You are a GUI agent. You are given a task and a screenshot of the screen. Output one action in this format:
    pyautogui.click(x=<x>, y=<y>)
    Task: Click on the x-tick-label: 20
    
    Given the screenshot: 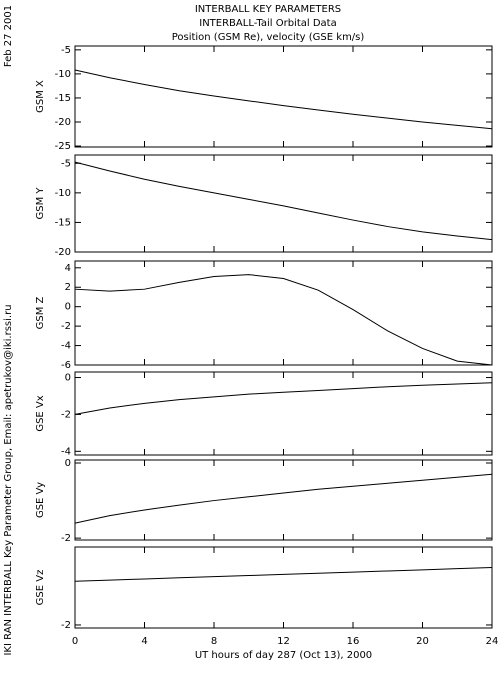 What is the action you would take?
    pyautogui.click(x=422, y=641)
    